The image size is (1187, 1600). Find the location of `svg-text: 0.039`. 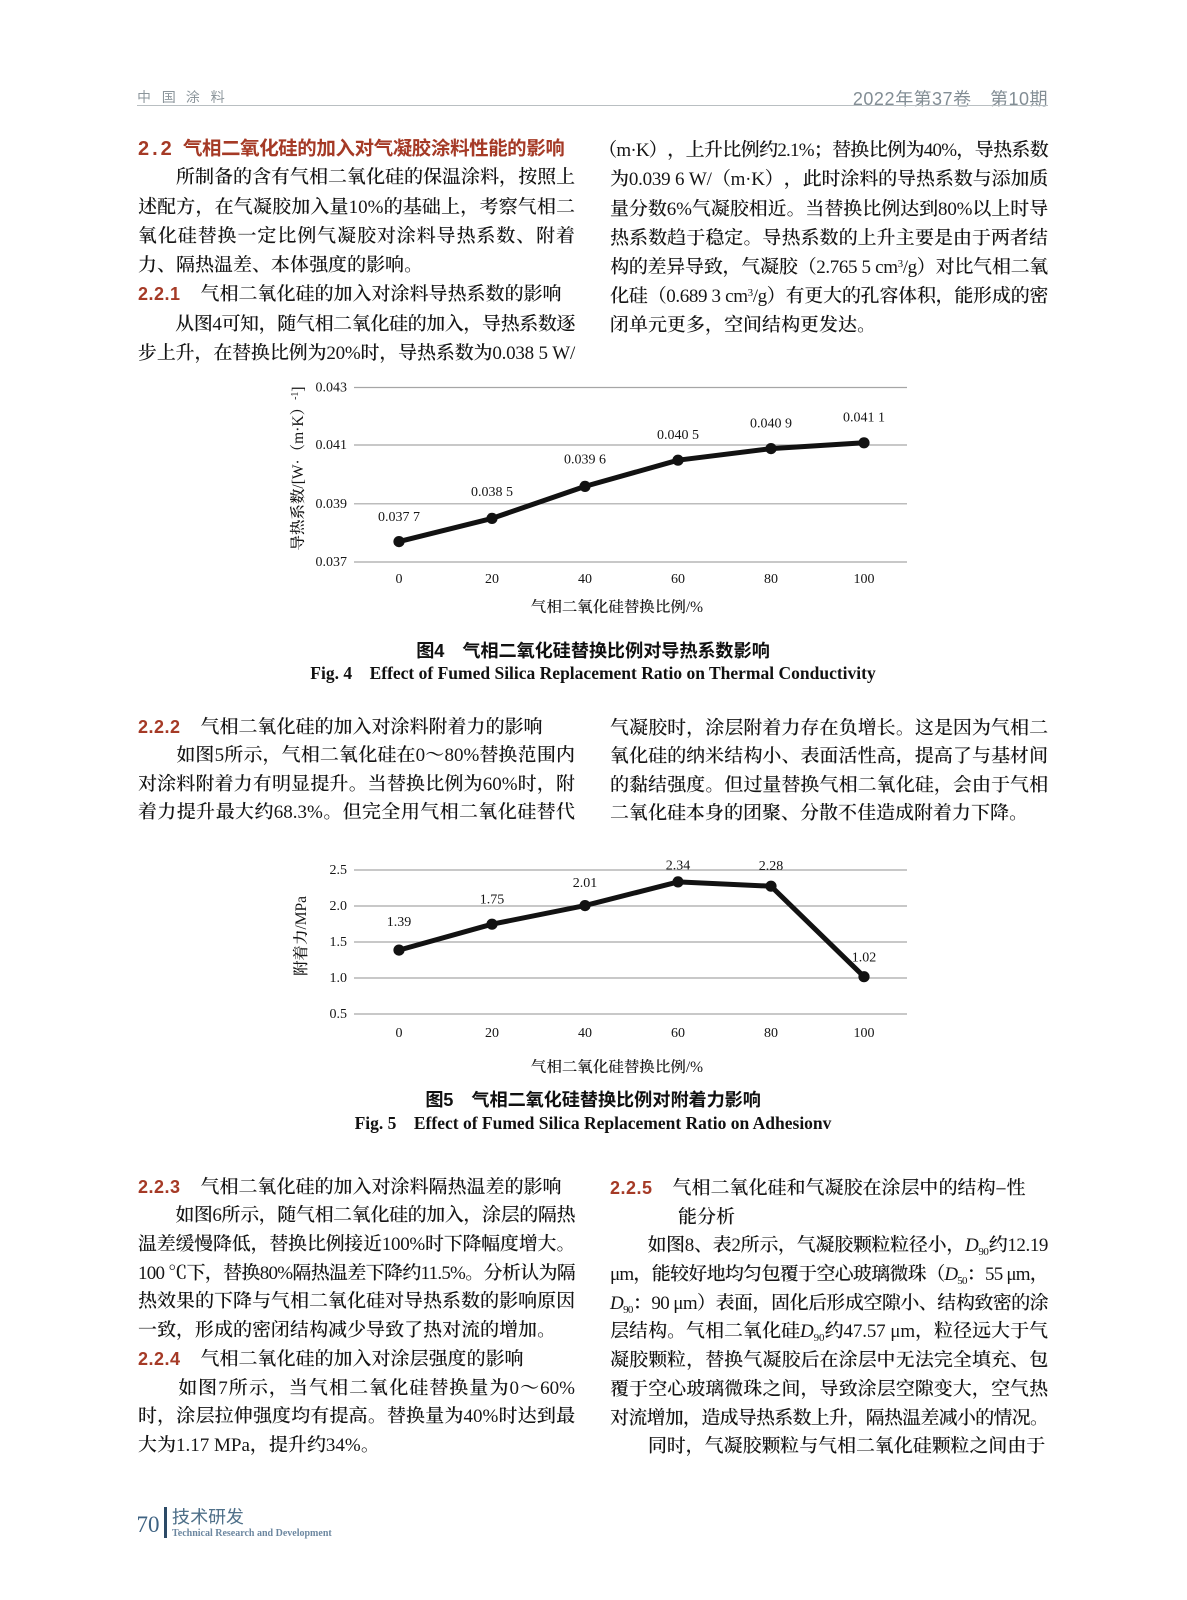

svg-text: 0.039 is located at coordinates (332, 504).